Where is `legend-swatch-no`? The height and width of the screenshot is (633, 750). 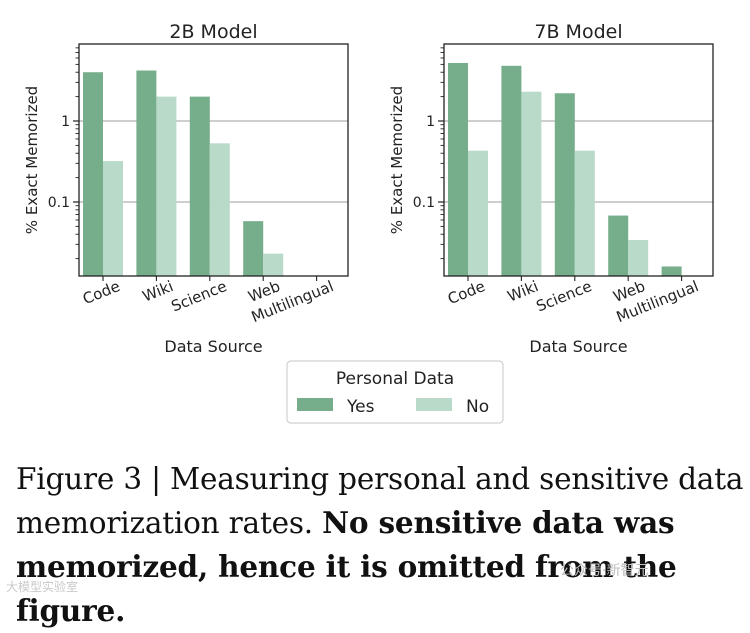 legend-swatch-no is located at coordinates (434, 404).